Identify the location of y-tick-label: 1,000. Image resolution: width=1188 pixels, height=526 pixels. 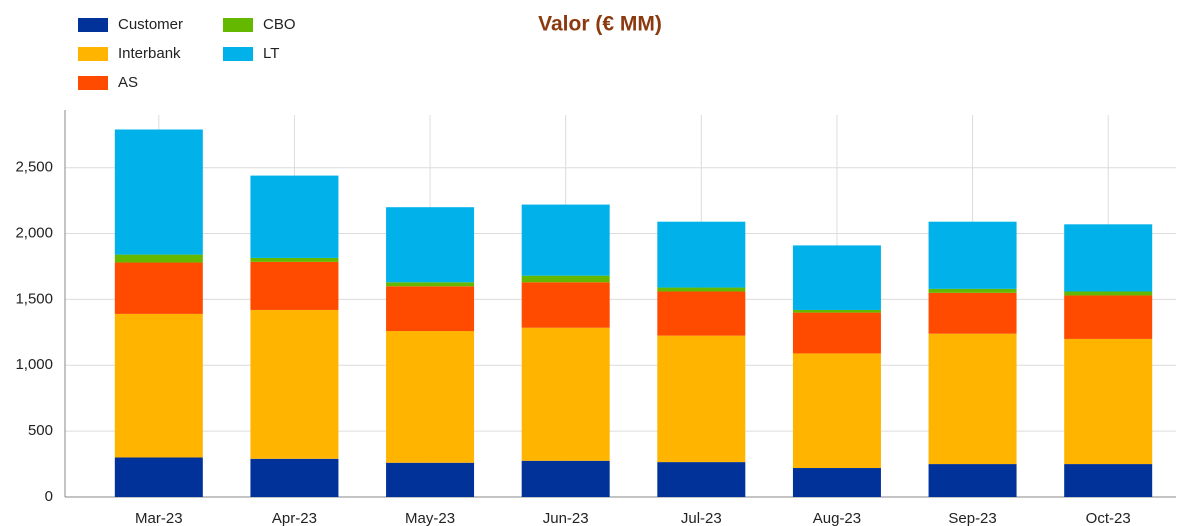
(34, 364).